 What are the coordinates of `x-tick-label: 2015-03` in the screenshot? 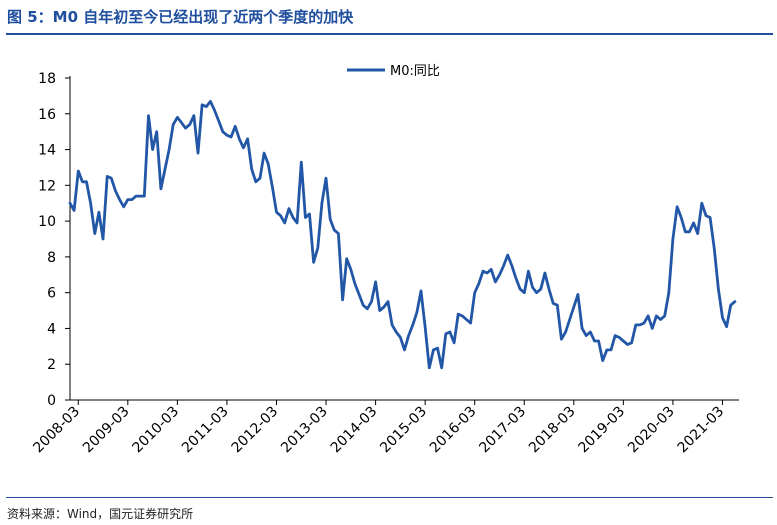 It's located at (403, 430).